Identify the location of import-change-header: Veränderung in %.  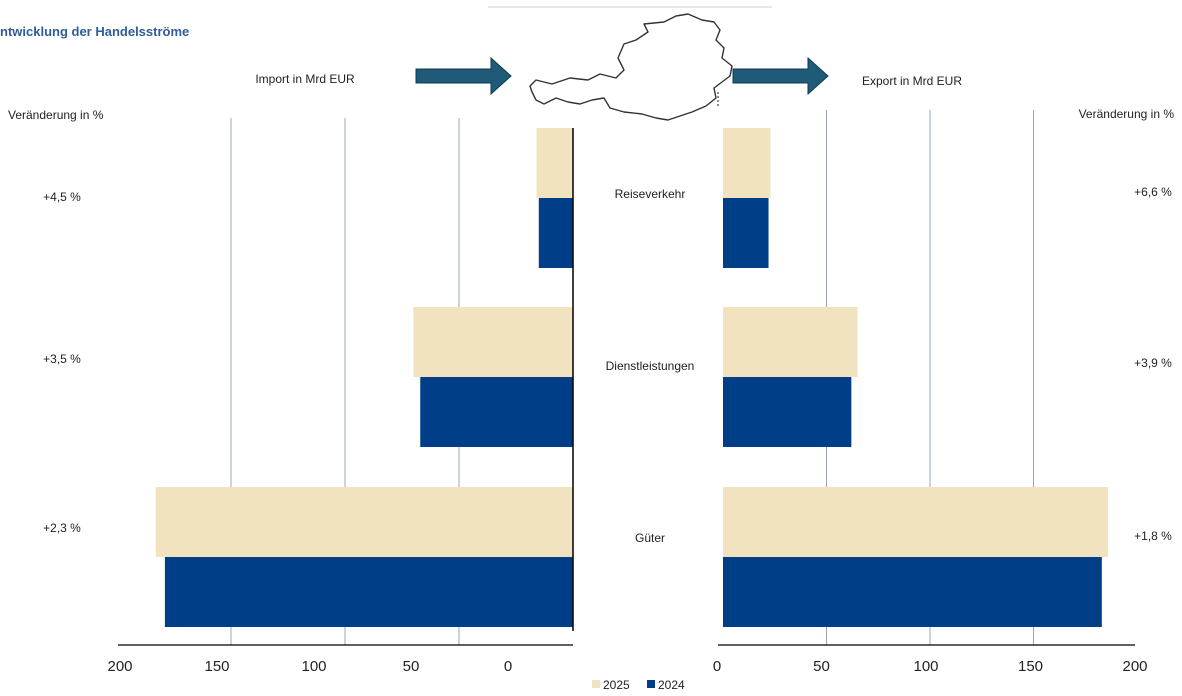
(56, 115).